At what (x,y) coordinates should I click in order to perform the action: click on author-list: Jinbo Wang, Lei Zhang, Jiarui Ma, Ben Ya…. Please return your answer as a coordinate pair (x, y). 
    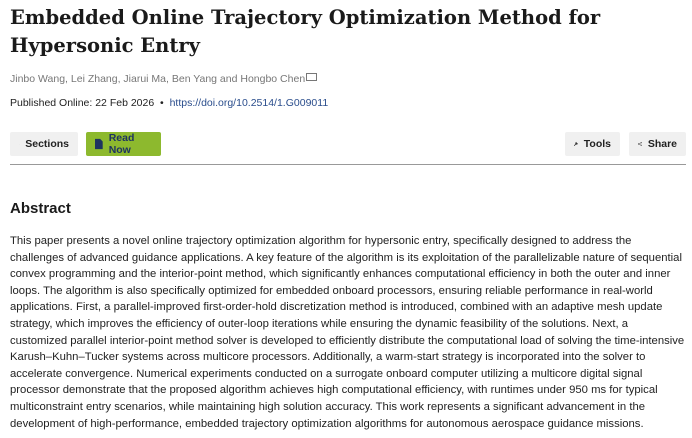
    Looking at the image, I should click on (164, 79).